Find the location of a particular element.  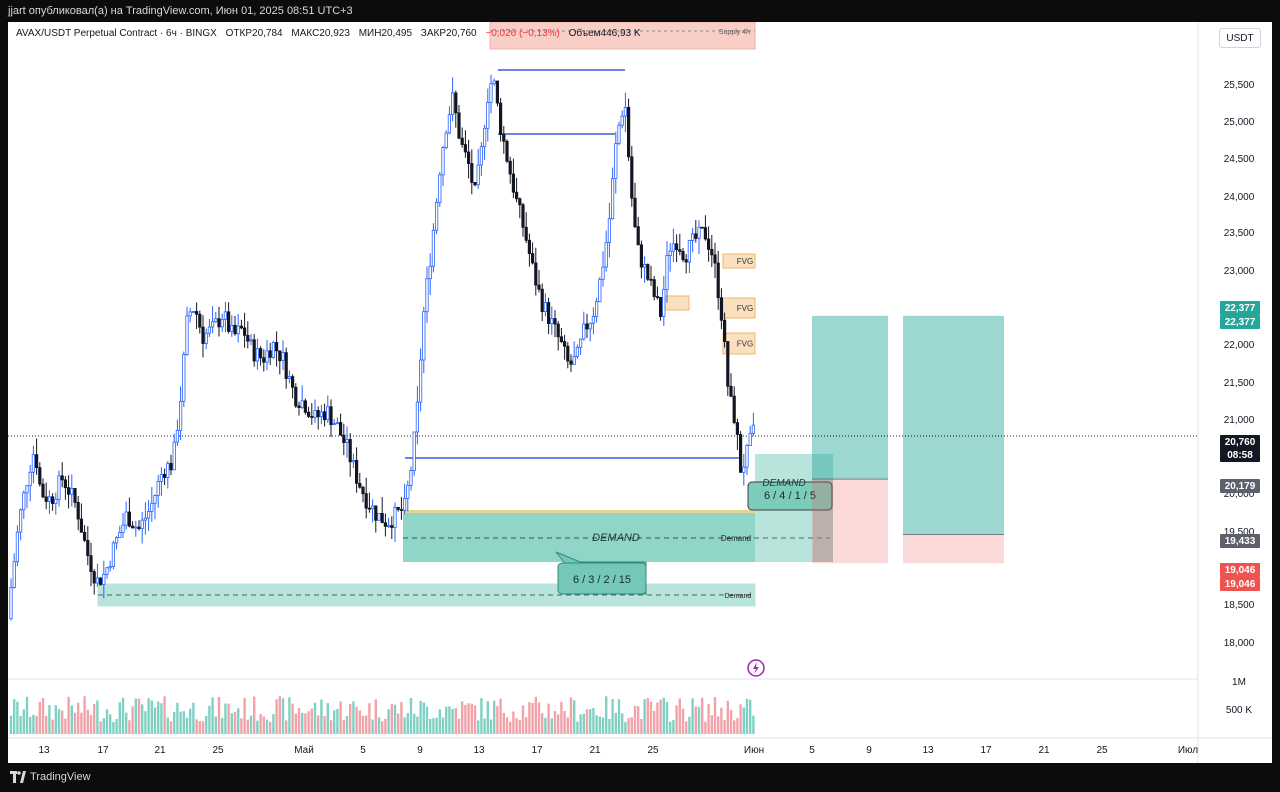

currency-button: USDT is located at coordinates (1240, 38).